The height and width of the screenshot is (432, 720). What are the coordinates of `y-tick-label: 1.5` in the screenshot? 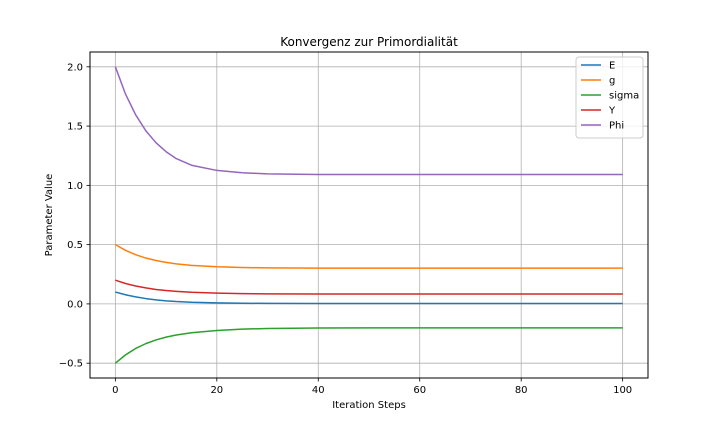 It's located at (75, 127).